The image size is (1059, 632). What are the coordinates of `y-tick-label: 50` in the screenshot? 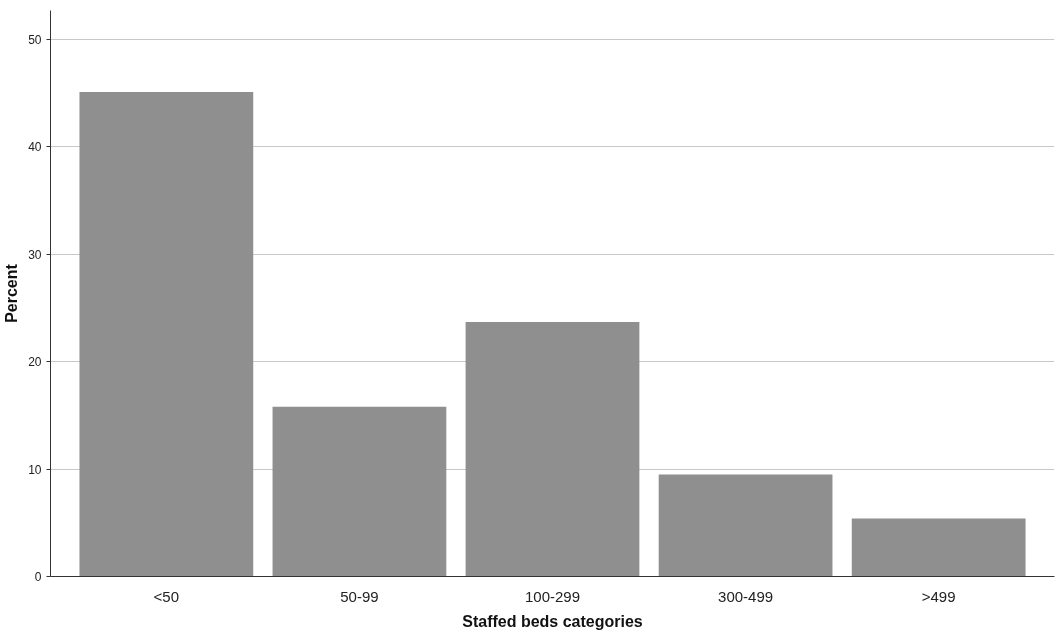 It's located at (35, 40).